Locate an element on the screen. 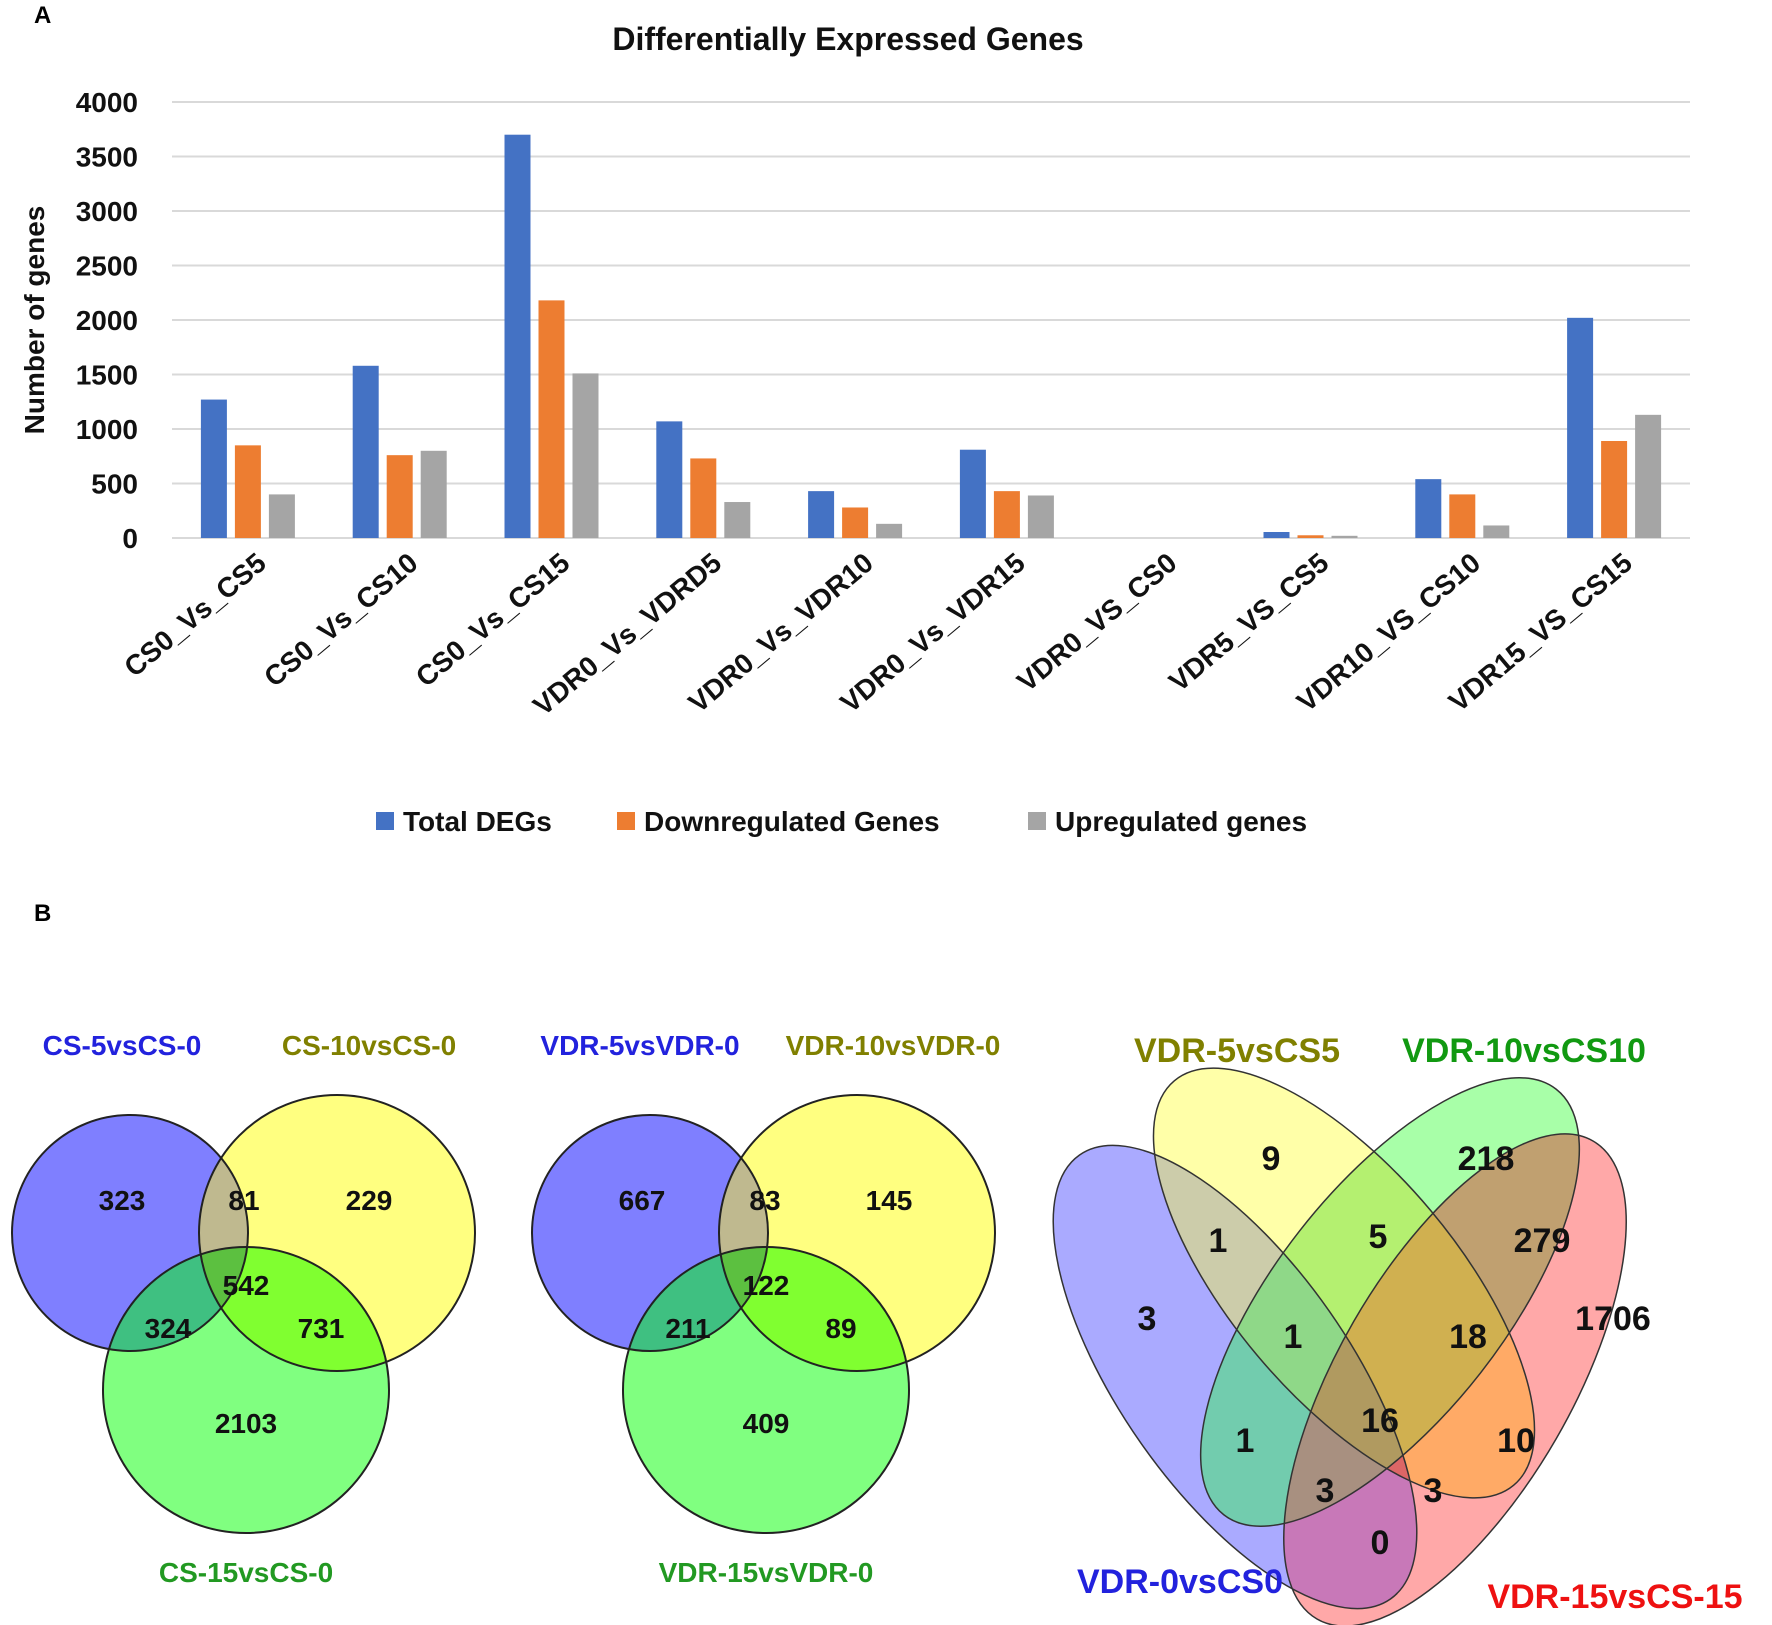  venn2-count-a: 667 is located at coordinates (642, 1200).